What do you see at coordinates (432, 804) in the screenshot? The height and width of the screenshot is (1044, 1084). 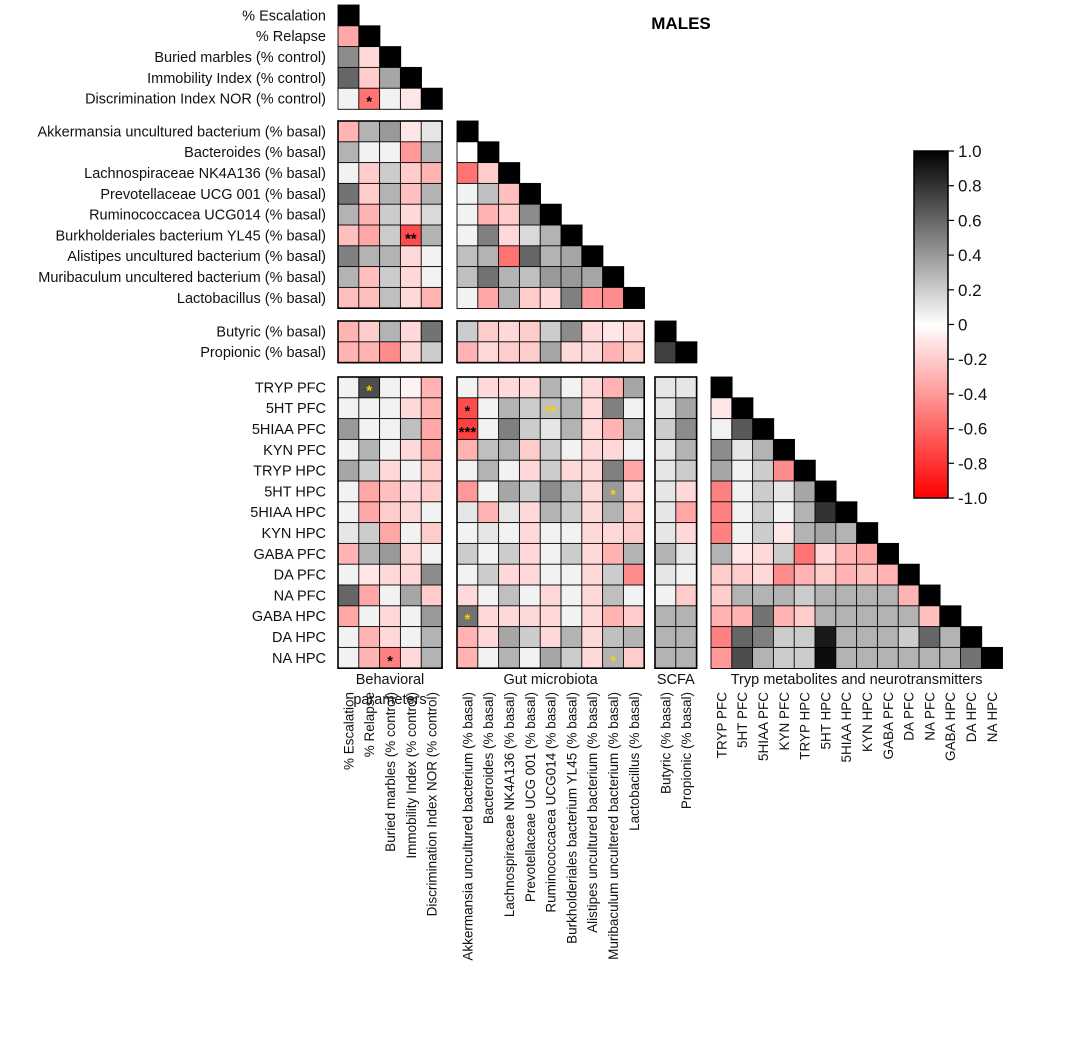 I see `column-label: Discrimination Index NOR (% control)` at bounding box center [432, 804].